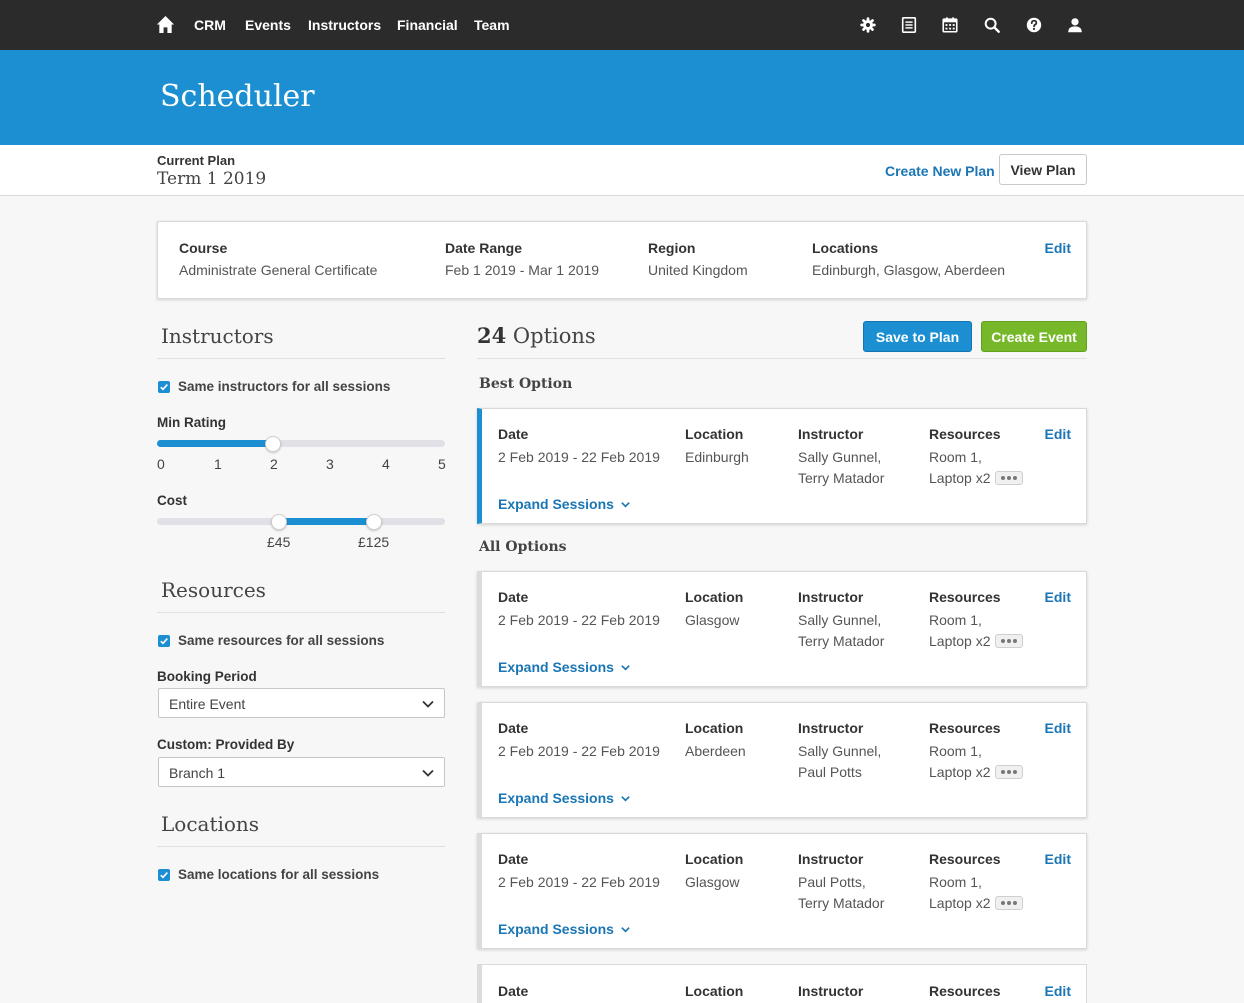  What do you see at coordinates (940, 171) in the screenshot?
I see `create-new-plan-link: Create New Plan` at bounding box center [940, 171].